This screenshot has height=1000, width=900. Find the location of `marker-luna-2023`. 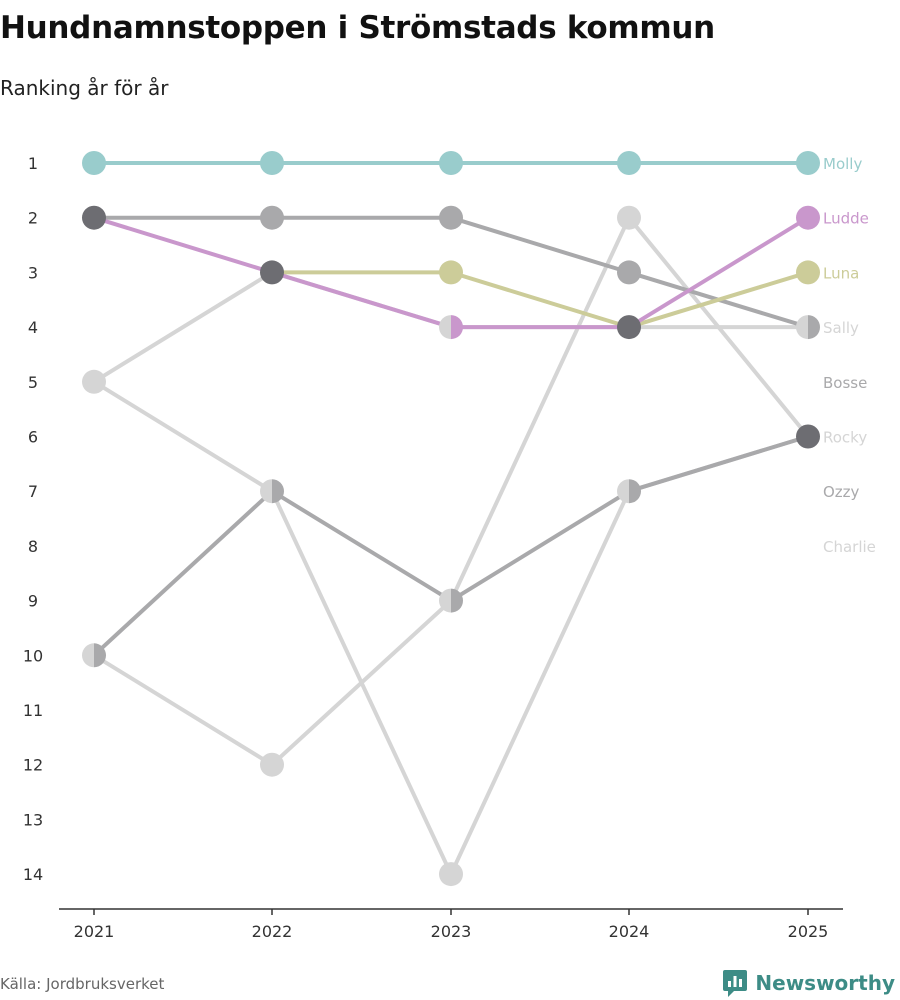

marker-luna-2023 is located at coordinates (451, 272).